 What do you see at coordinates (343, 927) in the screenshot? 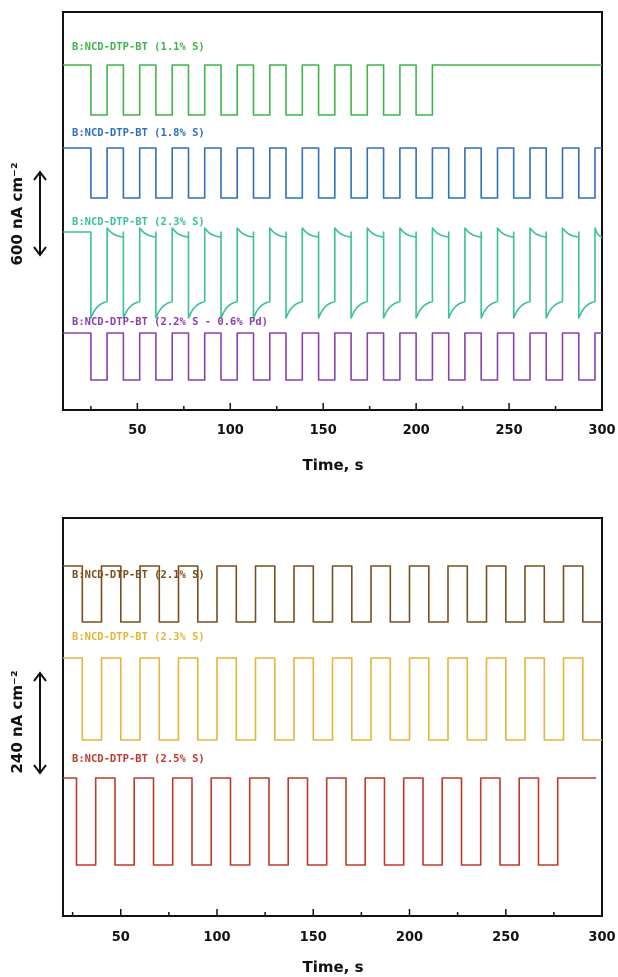
I see `x-axis-bottom: 50 100 150 200 250 300` at bounding box center [343, 927].